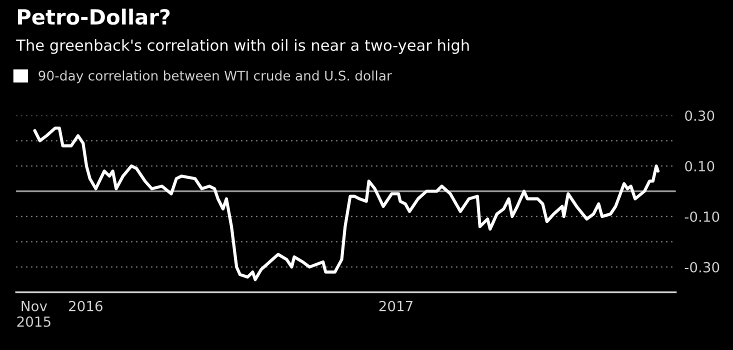 The image size is (733, 350). Describe the element at coordinates (702, 216) in the screenshot. I see `y-tick-label: -0.10` at that location.